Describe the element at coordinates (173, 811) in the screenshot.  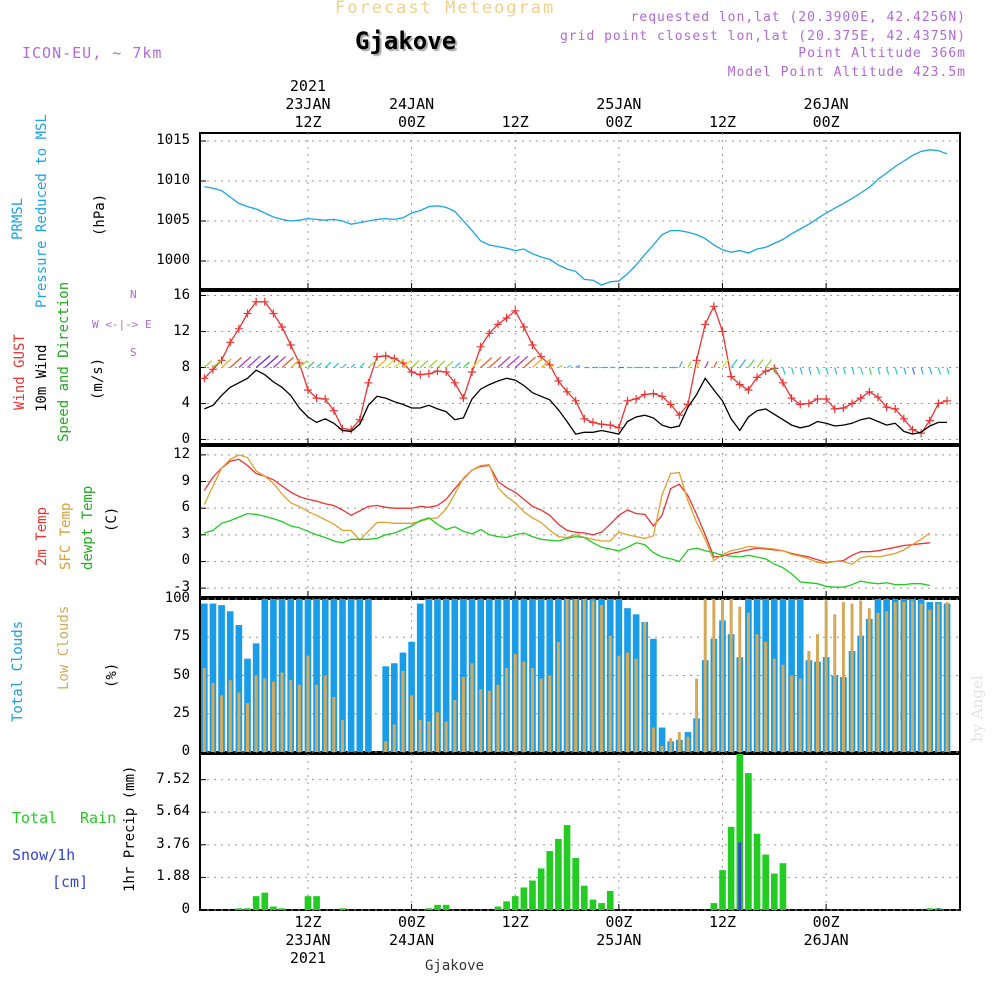
I see `y-tick-label: 5.64` at that location.